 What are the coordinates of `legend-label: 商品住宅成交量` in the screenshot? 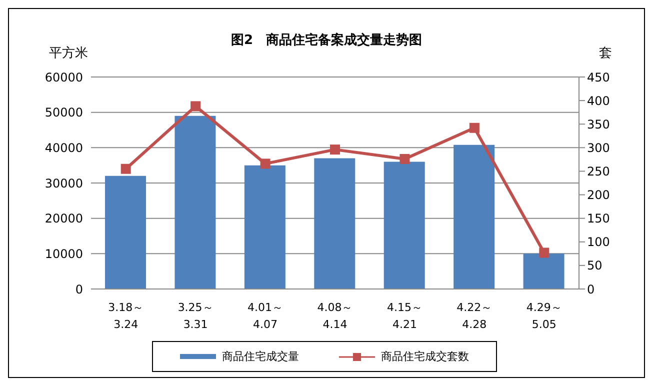 It's located at (260, 356).